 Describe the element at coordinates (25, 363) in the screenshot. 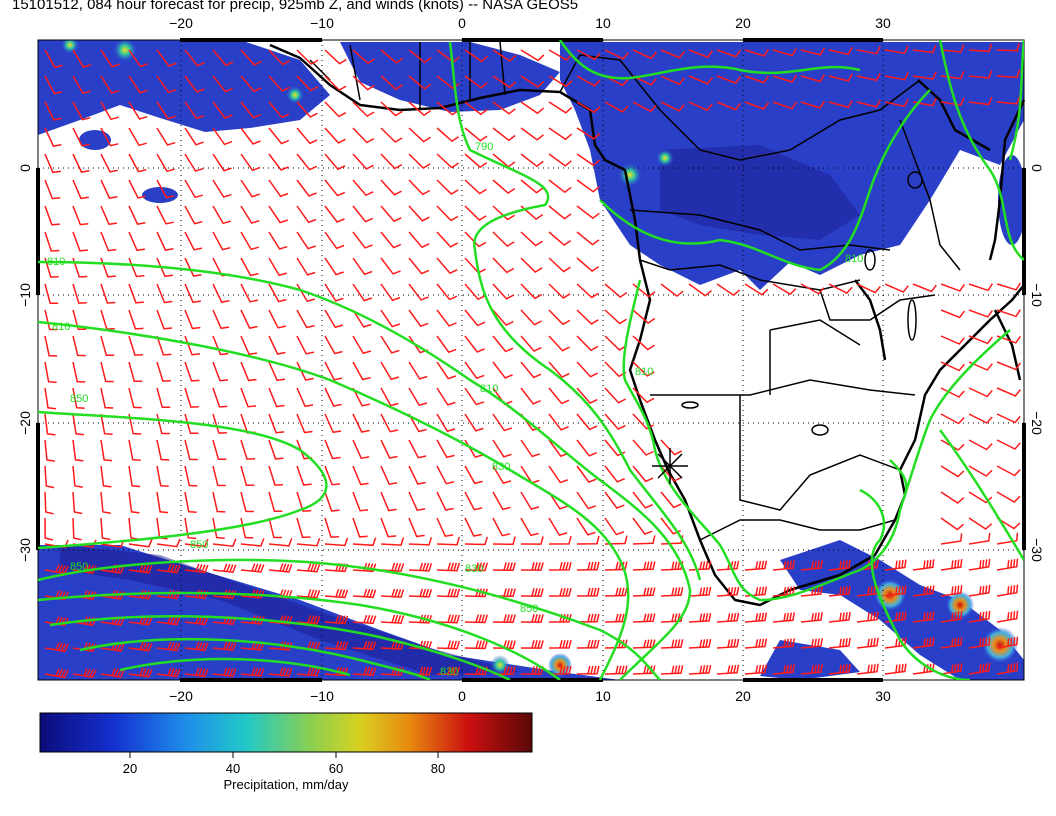

I see `lat-labels-left: 0 −10 −20 −30` at that location.